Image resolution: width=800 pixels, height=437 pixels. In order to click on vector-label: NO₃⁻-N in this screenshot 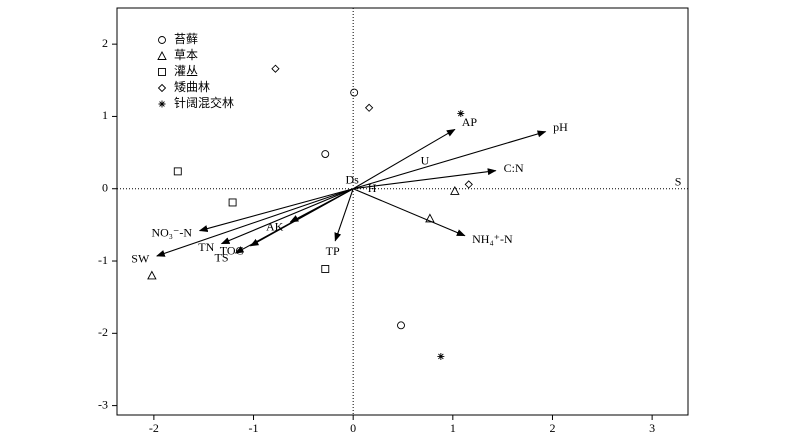, I will do `click(171, 233)`.